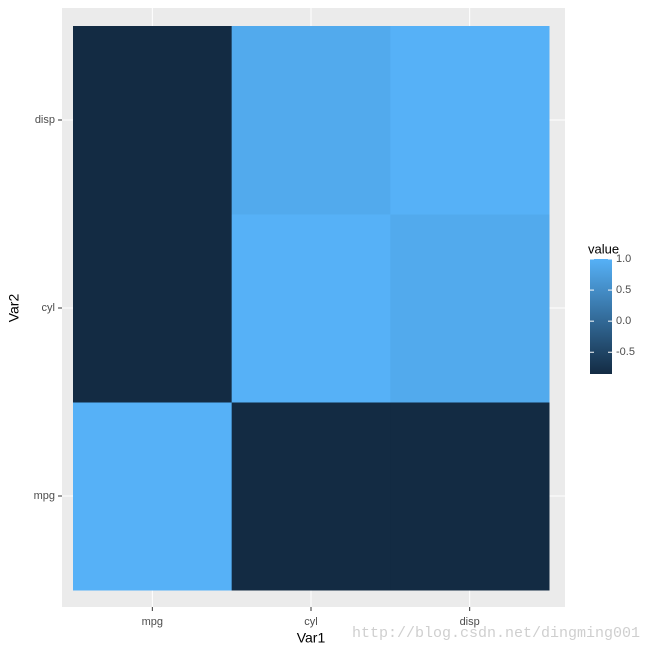 The height and width of the screenshot is (653, 653). Describe the element at coordinates (496, 633) in the screenshot. I see `watermark: http://blog.csdn.net/dingming001` at that location.